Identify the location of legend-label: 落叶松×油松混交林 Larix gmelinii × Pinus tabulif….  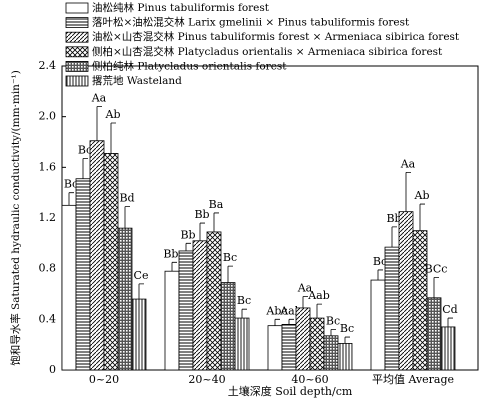
(251, 22).